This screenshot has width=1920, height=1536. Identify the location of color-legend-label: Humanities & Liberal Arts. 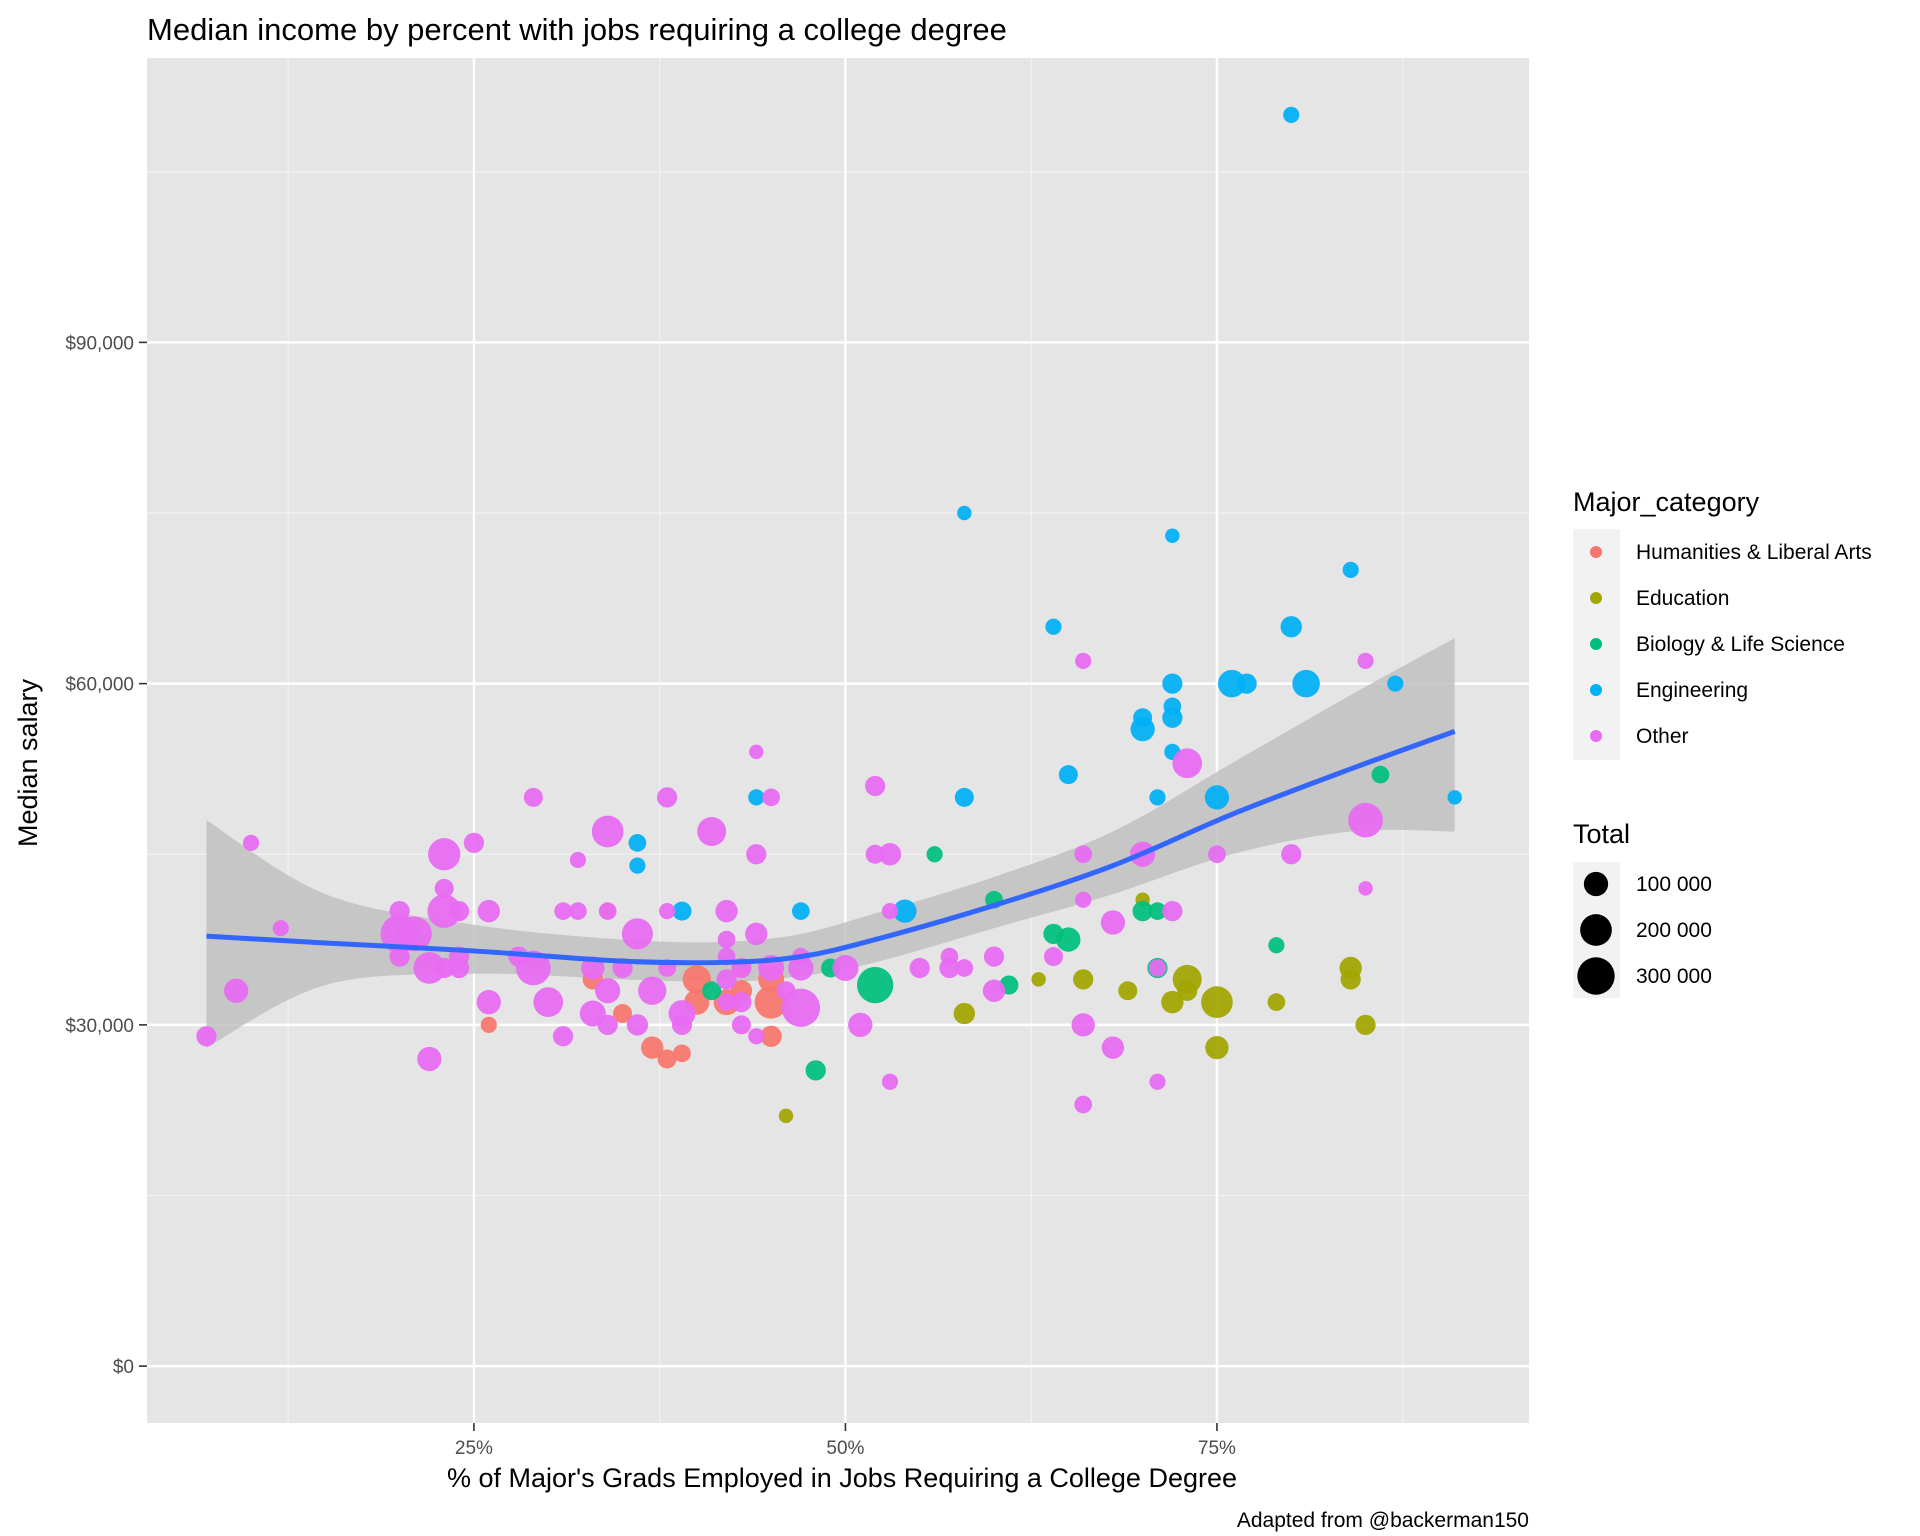
(1754, 552).